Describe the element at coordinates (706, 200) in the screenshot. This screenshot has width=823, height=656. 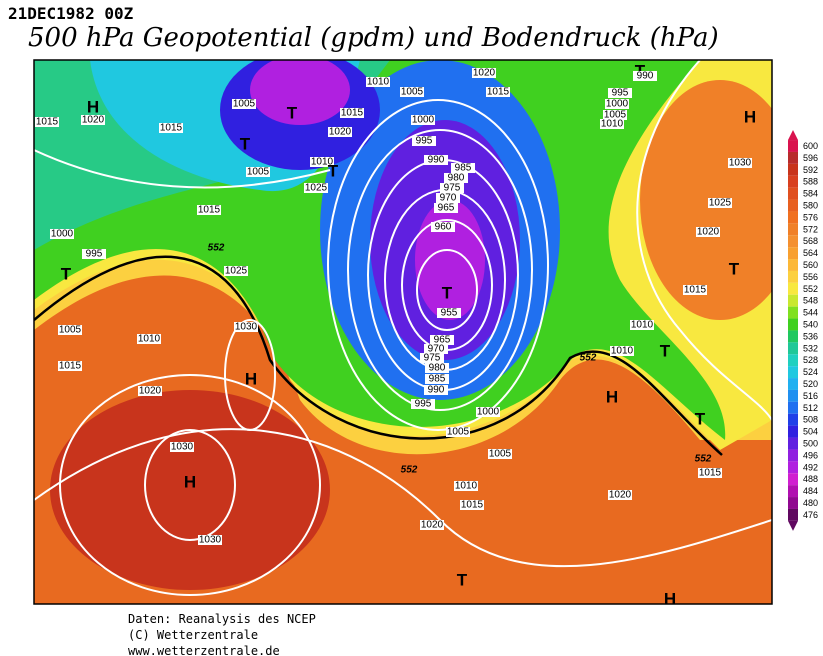
I see `field` at that location.